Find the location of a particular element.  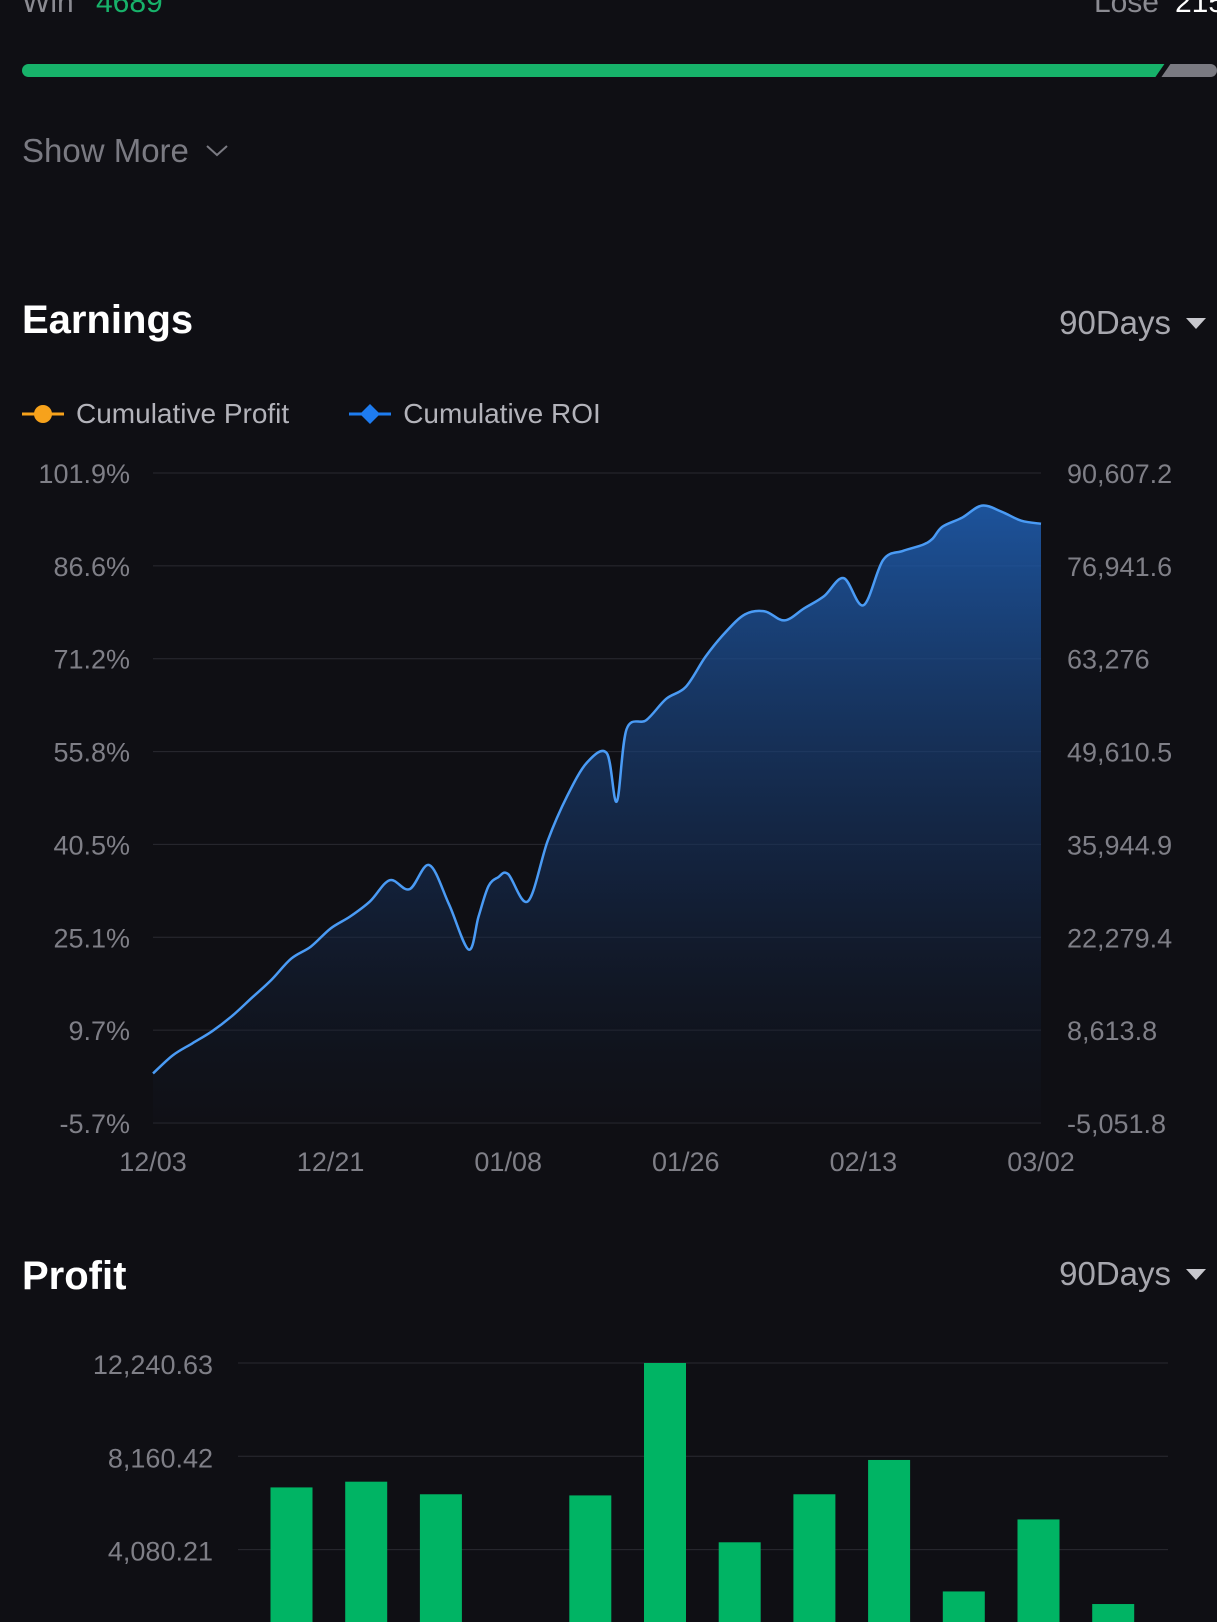

earnings-right-tick-label: 49,610.5 is located at coordinates (1119, 753).